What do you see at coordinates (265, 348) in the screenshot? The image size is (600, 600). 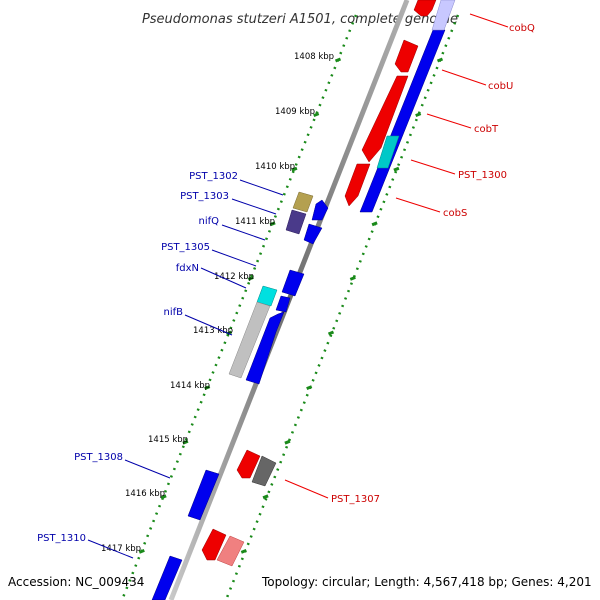 I see `gene-nifB-main` at bounding box center [265, 348].